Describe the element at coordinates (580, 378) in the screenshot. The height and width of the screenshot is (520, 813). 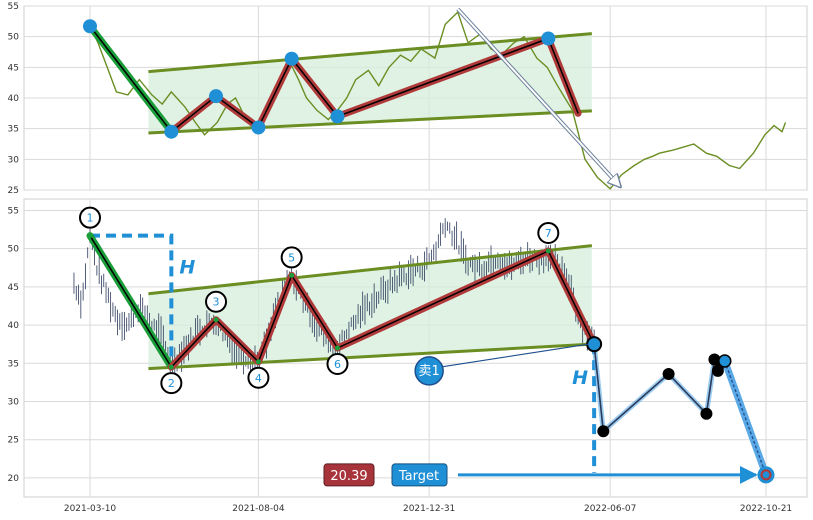
I see `height-label-right: H` at that location.